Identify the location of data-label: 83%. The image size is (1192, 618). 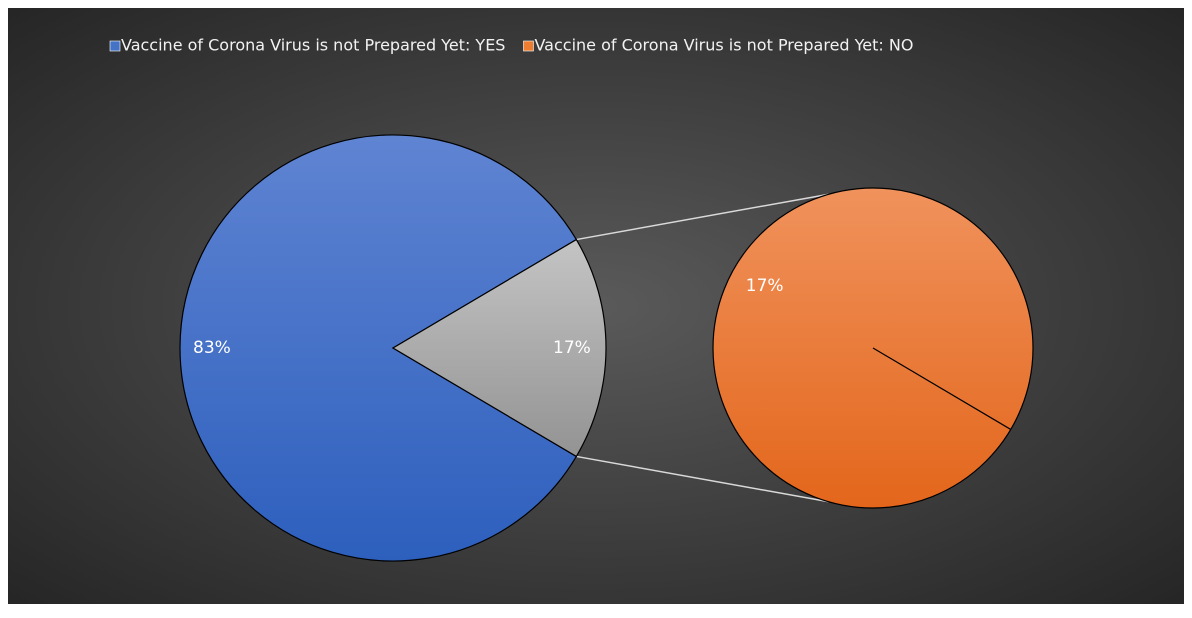
(212, 348).